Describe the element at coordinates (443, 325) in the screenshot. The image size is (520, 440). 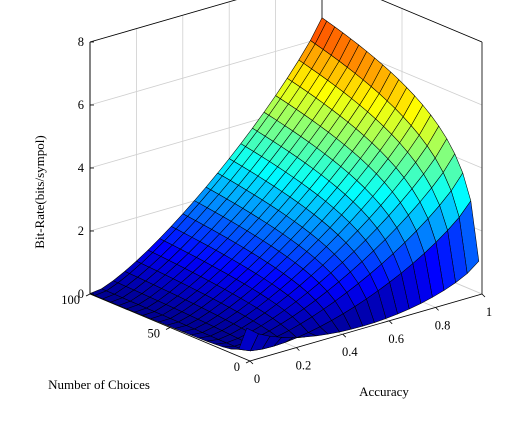
I see `x-tick-label-4: 0.8` at that location.